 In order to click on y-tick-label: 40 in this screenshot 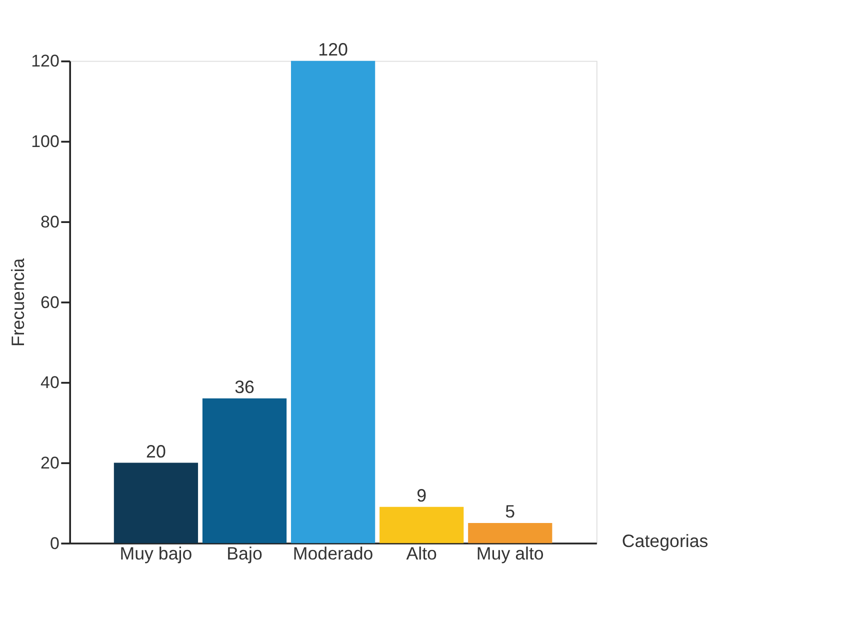, I will do `click(50, 382)`.